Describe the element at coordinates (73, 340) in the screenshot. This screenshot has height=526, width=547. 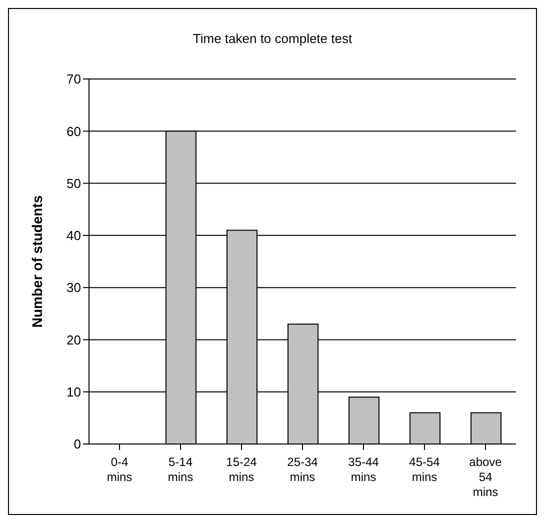
I see `y-tick-label: 20` at that location.